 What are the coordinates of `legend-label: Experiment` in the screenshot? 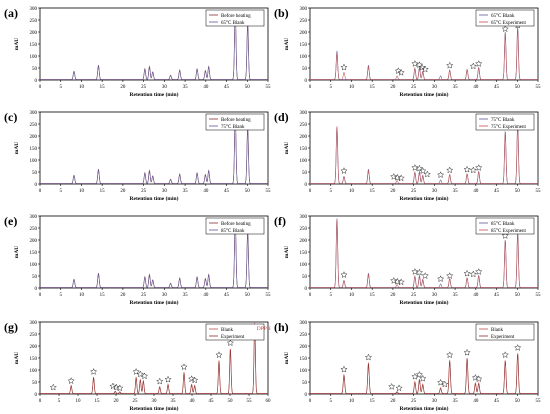 It's located at (503, 337).